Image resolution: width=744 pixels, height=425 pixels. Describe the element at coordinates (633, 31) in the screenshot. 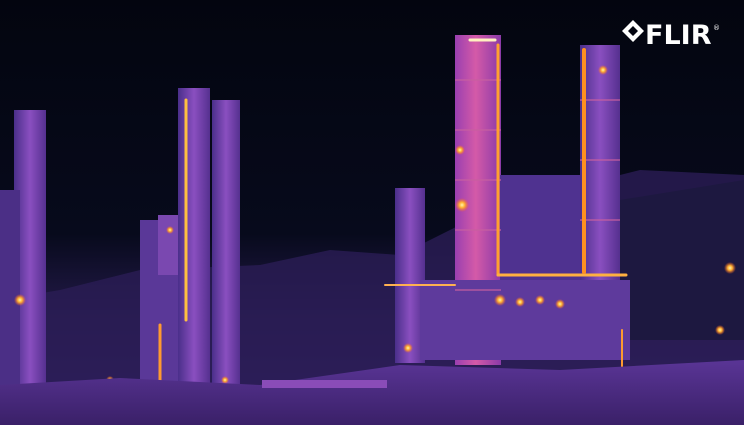

I see `logo-icon` at that location.